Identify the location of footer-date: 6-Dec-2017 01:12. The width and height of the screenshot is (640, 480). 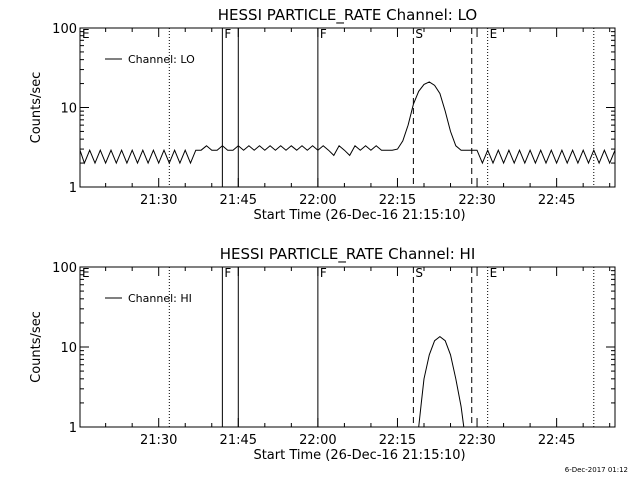
(596, 470).